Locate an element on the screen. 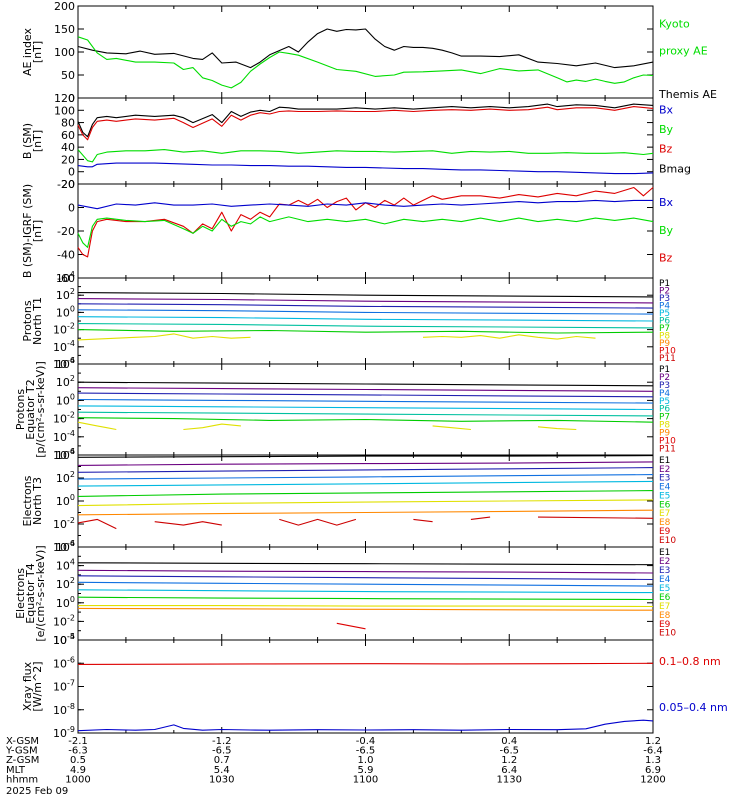 Image resolution: width=750 pixels, height=804 pixels. x-tick-label: 6.9 is located at coordinates (653, 770).